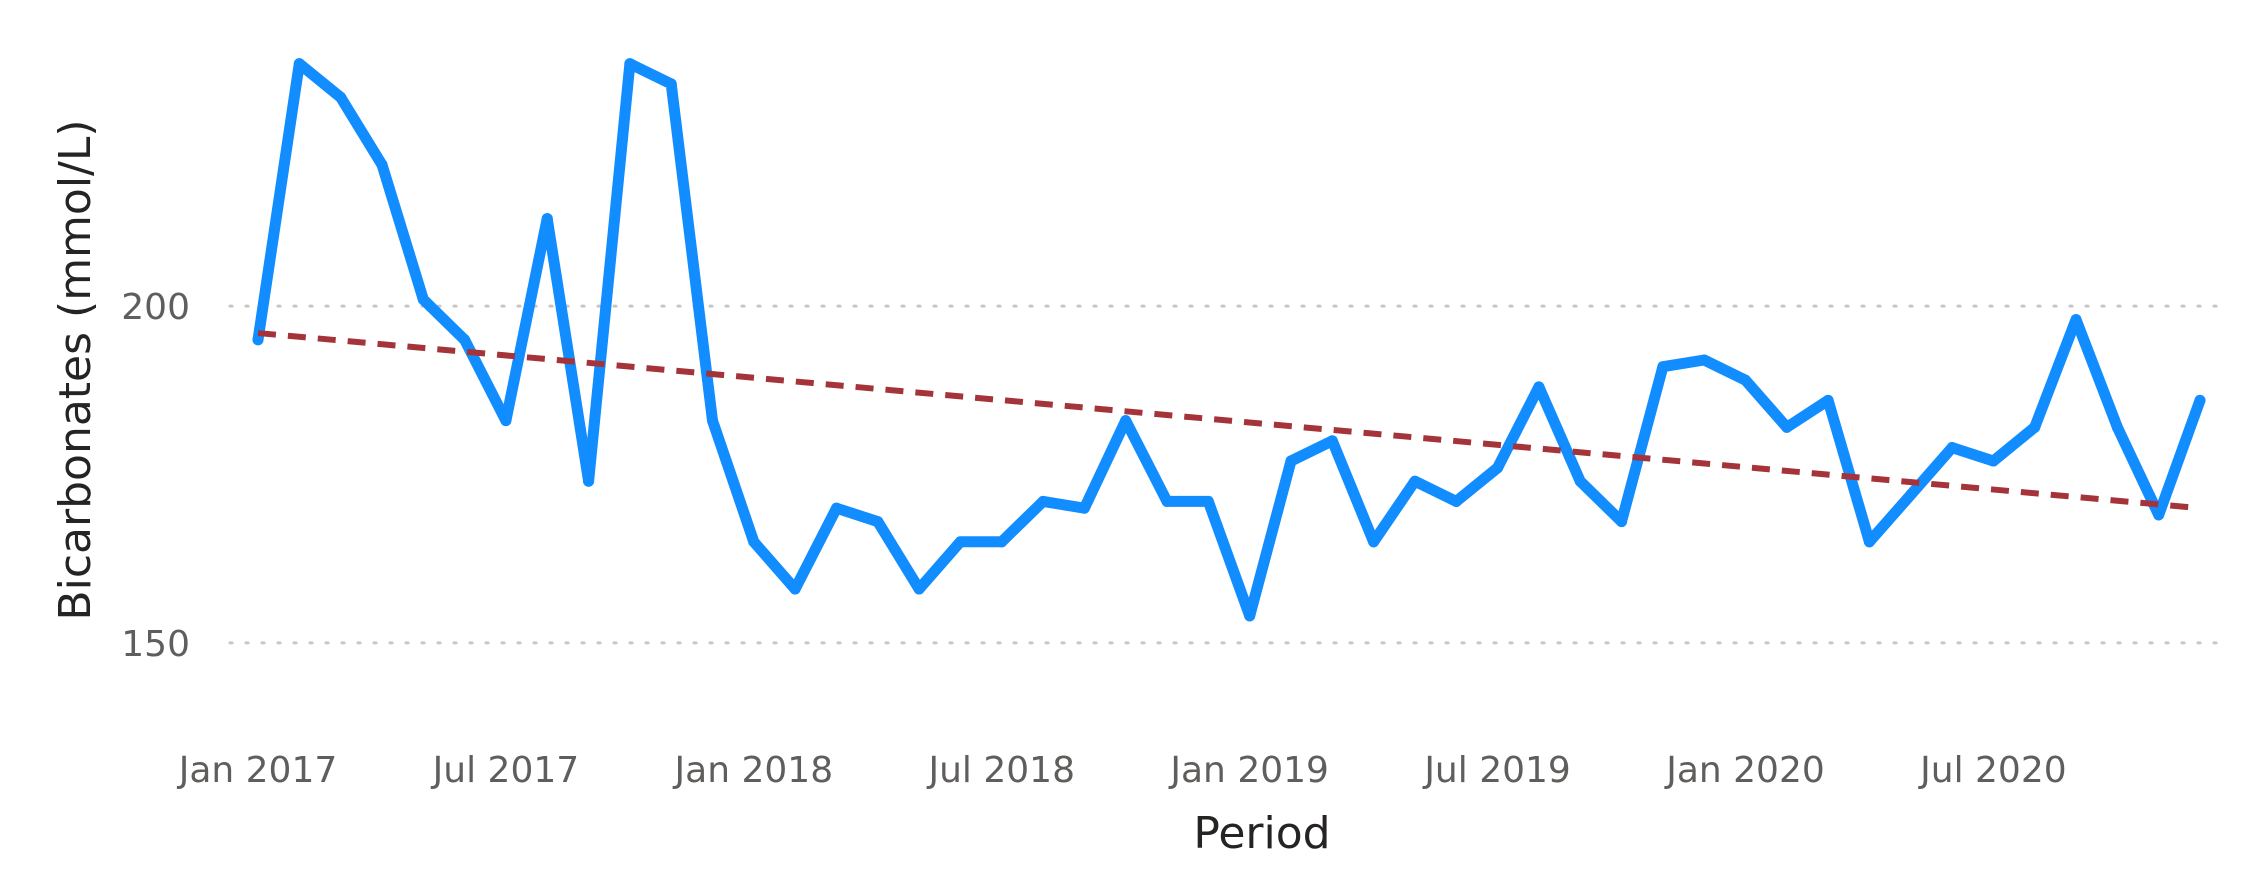 The height and width of the screenshot is (888, 2262). Describe the element at coordinates (155, 476) in the screenshot. I see `y-axis-ticks: 150 200` at that location.